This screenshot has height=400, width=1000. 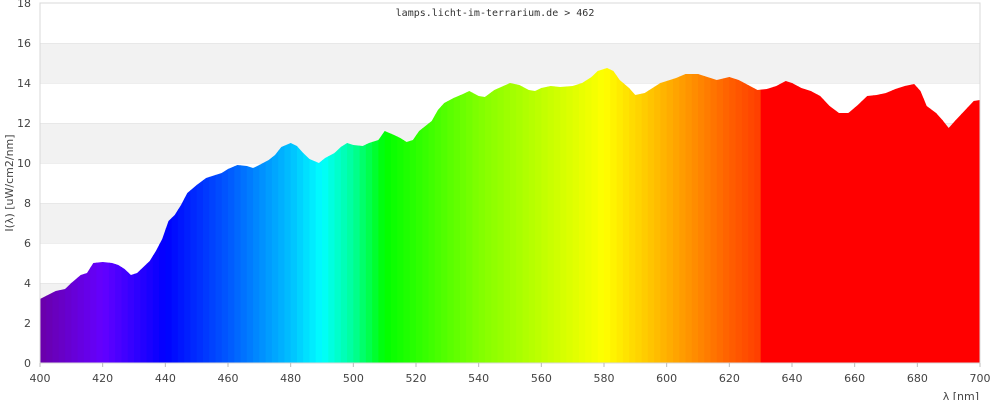 I want to click on x-tick-label: 520, so click(x=416, y=378).